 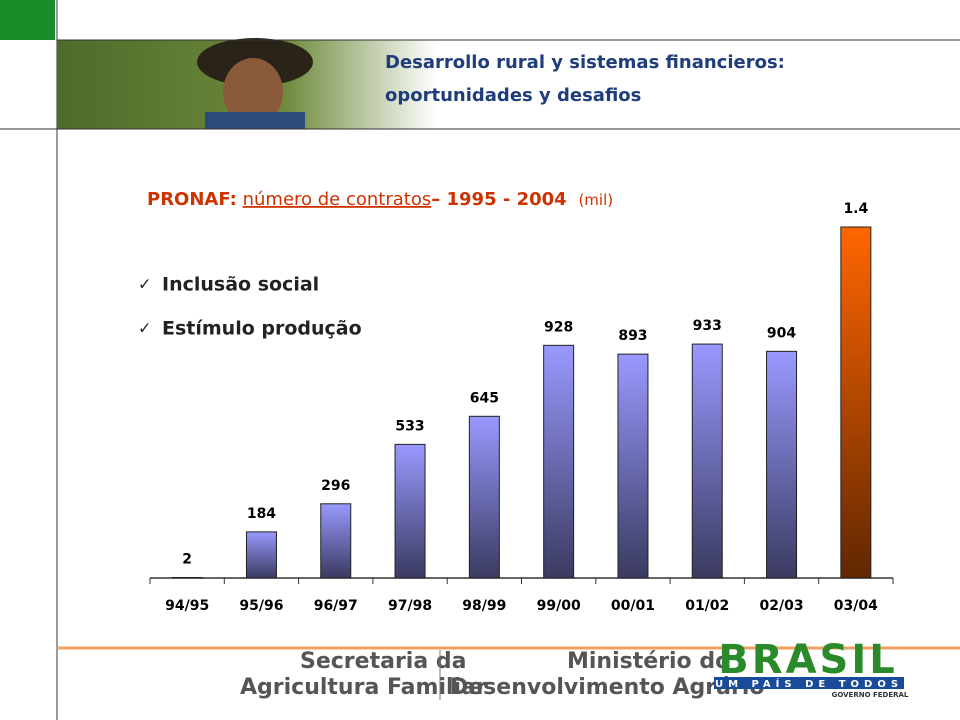 What do you see at coordinates (632, 336) in the screenshot?
I see `value-label: 893` at bounding box center [632, 336].